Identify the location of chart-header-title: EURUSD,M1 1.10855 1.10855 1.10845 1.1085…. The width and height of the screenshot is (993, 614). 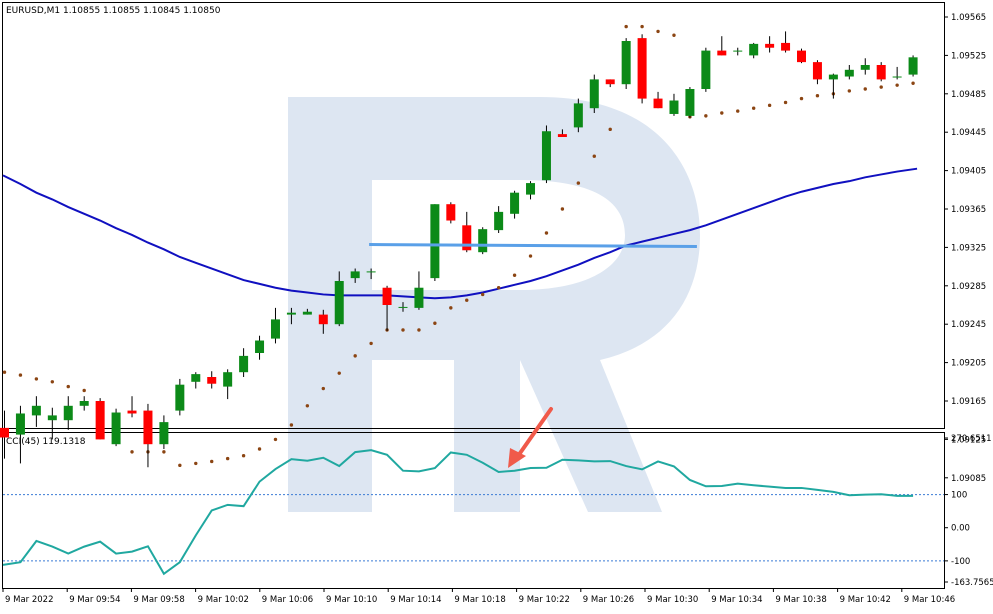
(113, 11).